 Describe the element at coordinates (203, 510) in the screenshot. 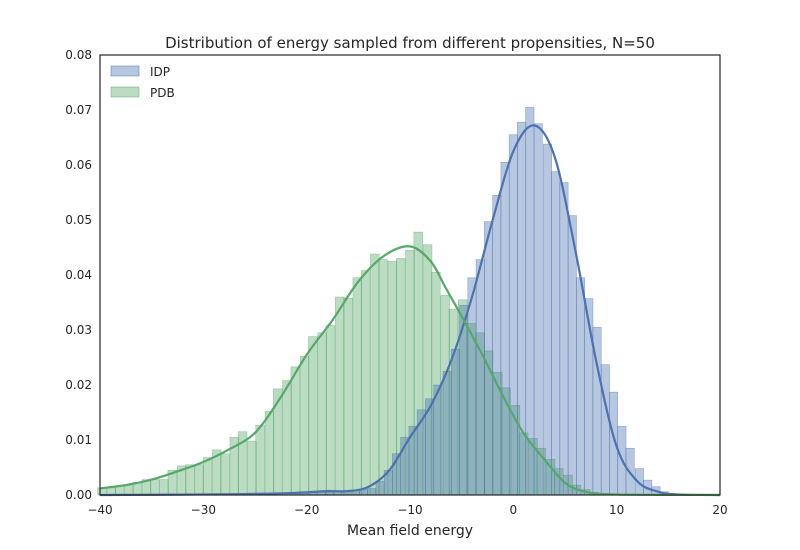

I see `x-tick-label: −30` at that location.